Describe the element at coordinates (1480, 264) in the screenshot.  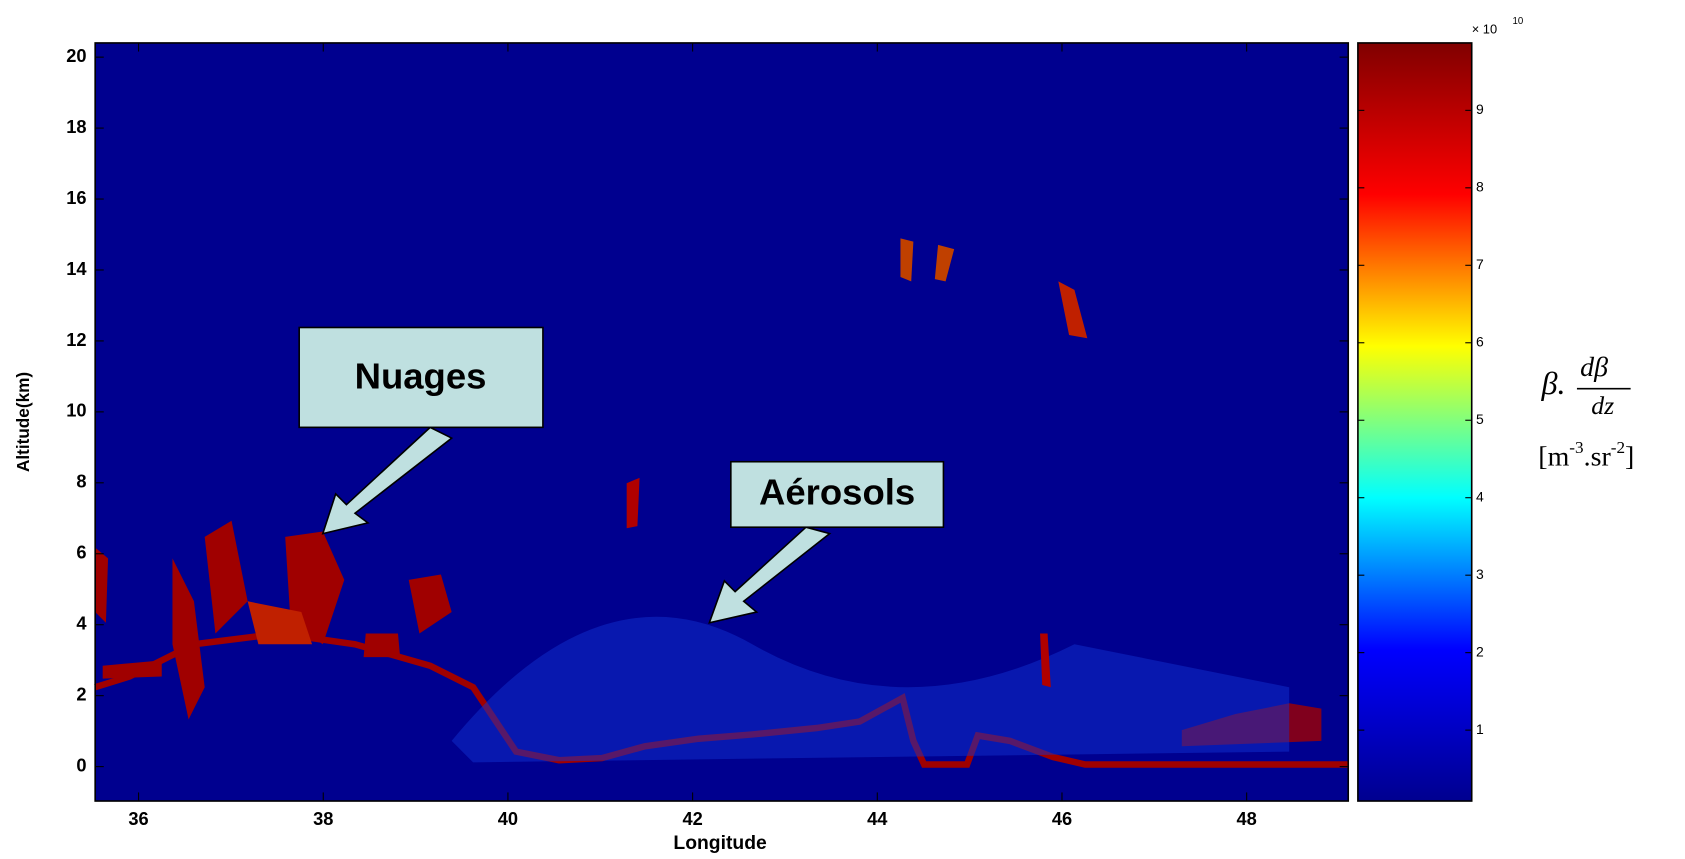
I see `colorbar-tick-label: 7` at that location.